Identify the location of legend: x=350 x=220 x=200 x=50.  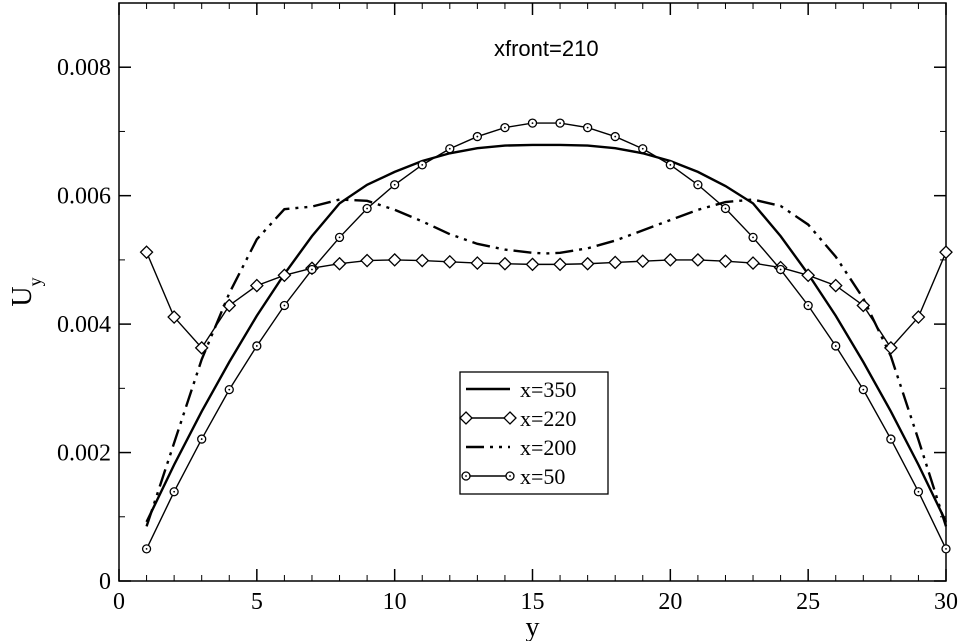
(534, 433).